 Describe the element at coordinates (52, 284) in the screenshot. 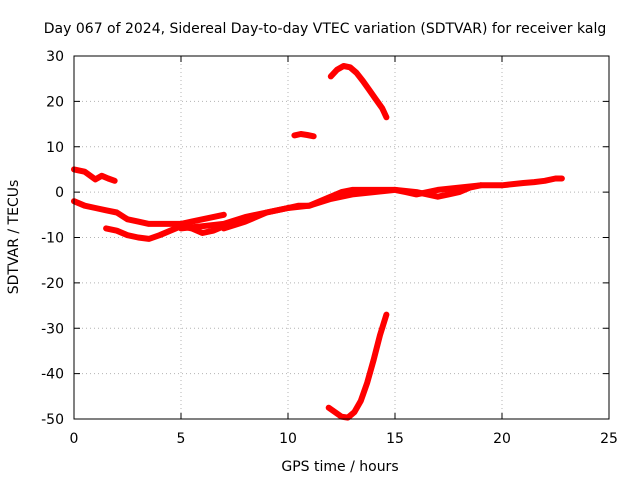

I see `y-tick-label: -20` at that location.